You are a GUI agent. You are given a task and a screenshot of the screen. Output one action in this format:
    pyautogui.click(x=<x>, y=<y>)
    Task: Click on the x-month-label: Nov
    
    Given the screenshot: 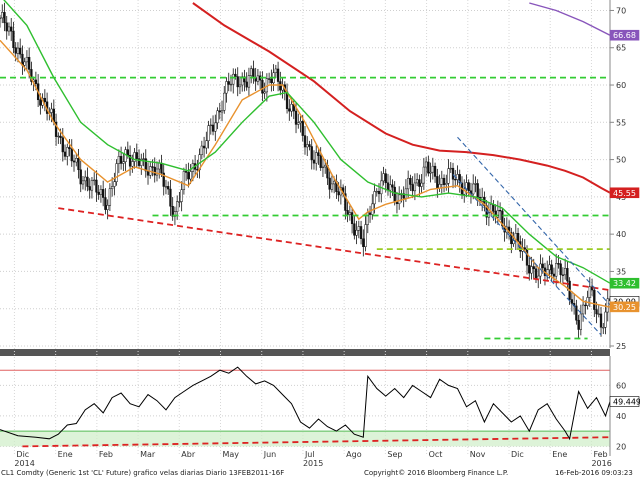 What is the action you would take?
    pyautogui.click(x=478, y=454)
    